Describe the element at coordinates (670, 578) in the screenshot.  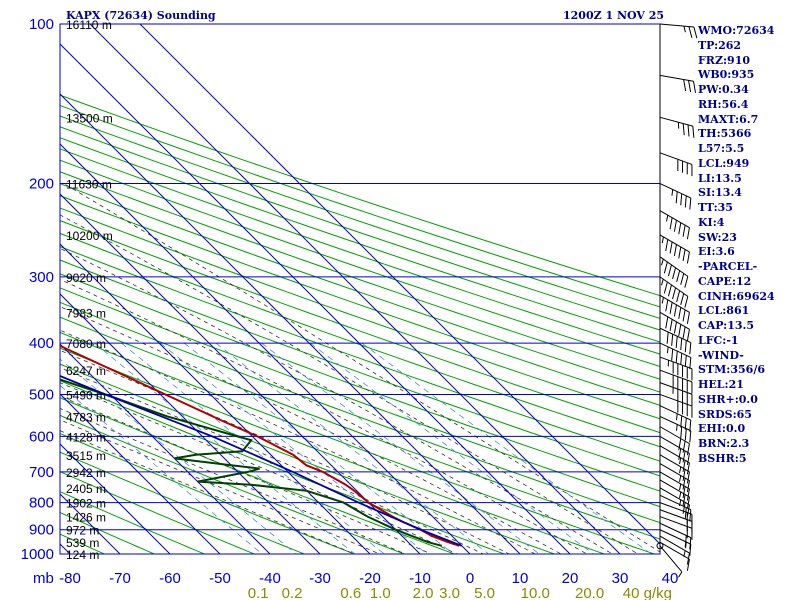
I see `temperature-tick-label: 40` at that location.